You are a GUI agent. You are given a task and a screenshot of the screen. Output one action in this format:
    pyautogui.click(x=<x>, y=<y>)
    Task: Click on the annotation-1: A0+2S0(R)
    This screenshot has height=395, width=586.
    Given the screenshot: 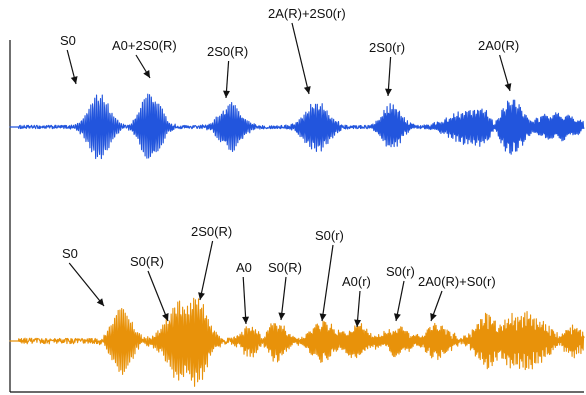 What is the action you would take?
    pyautogui.click(x=144, y=58)
    